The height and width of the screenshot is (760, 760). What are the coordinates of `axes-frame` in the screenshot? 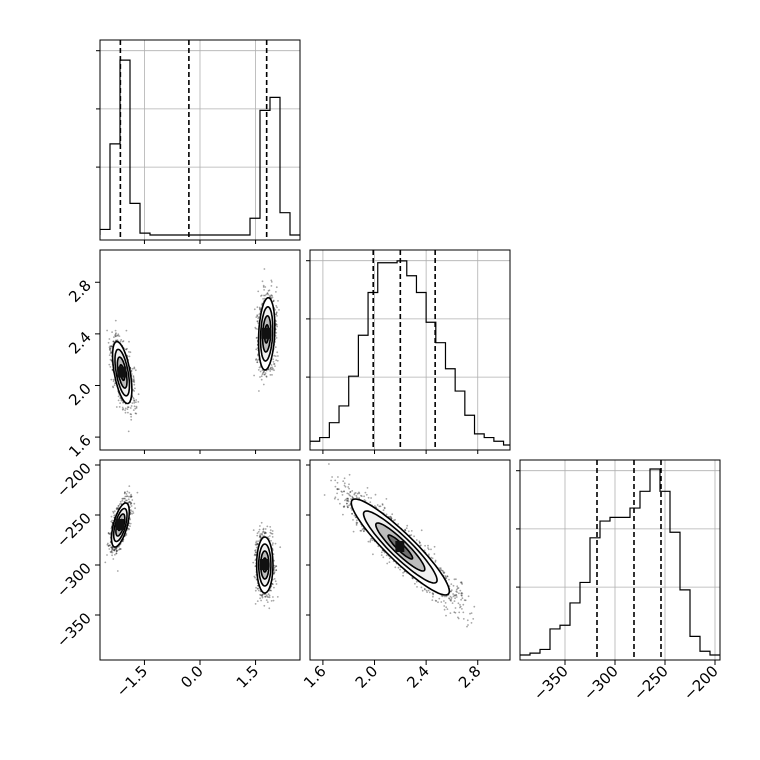 It's located at (410, 350).